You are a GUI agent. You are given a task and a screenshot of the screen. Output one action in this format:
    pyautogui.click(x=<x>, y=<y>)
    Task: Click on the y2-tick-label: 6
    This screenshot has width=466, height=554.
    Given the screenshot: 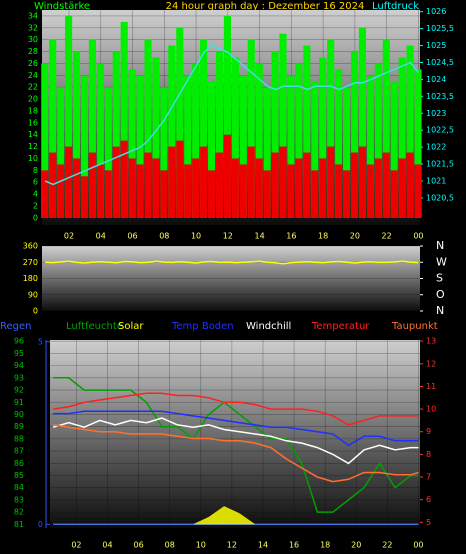 What is the action you would take?
    pyautogui.click(x=428, y=499)
    